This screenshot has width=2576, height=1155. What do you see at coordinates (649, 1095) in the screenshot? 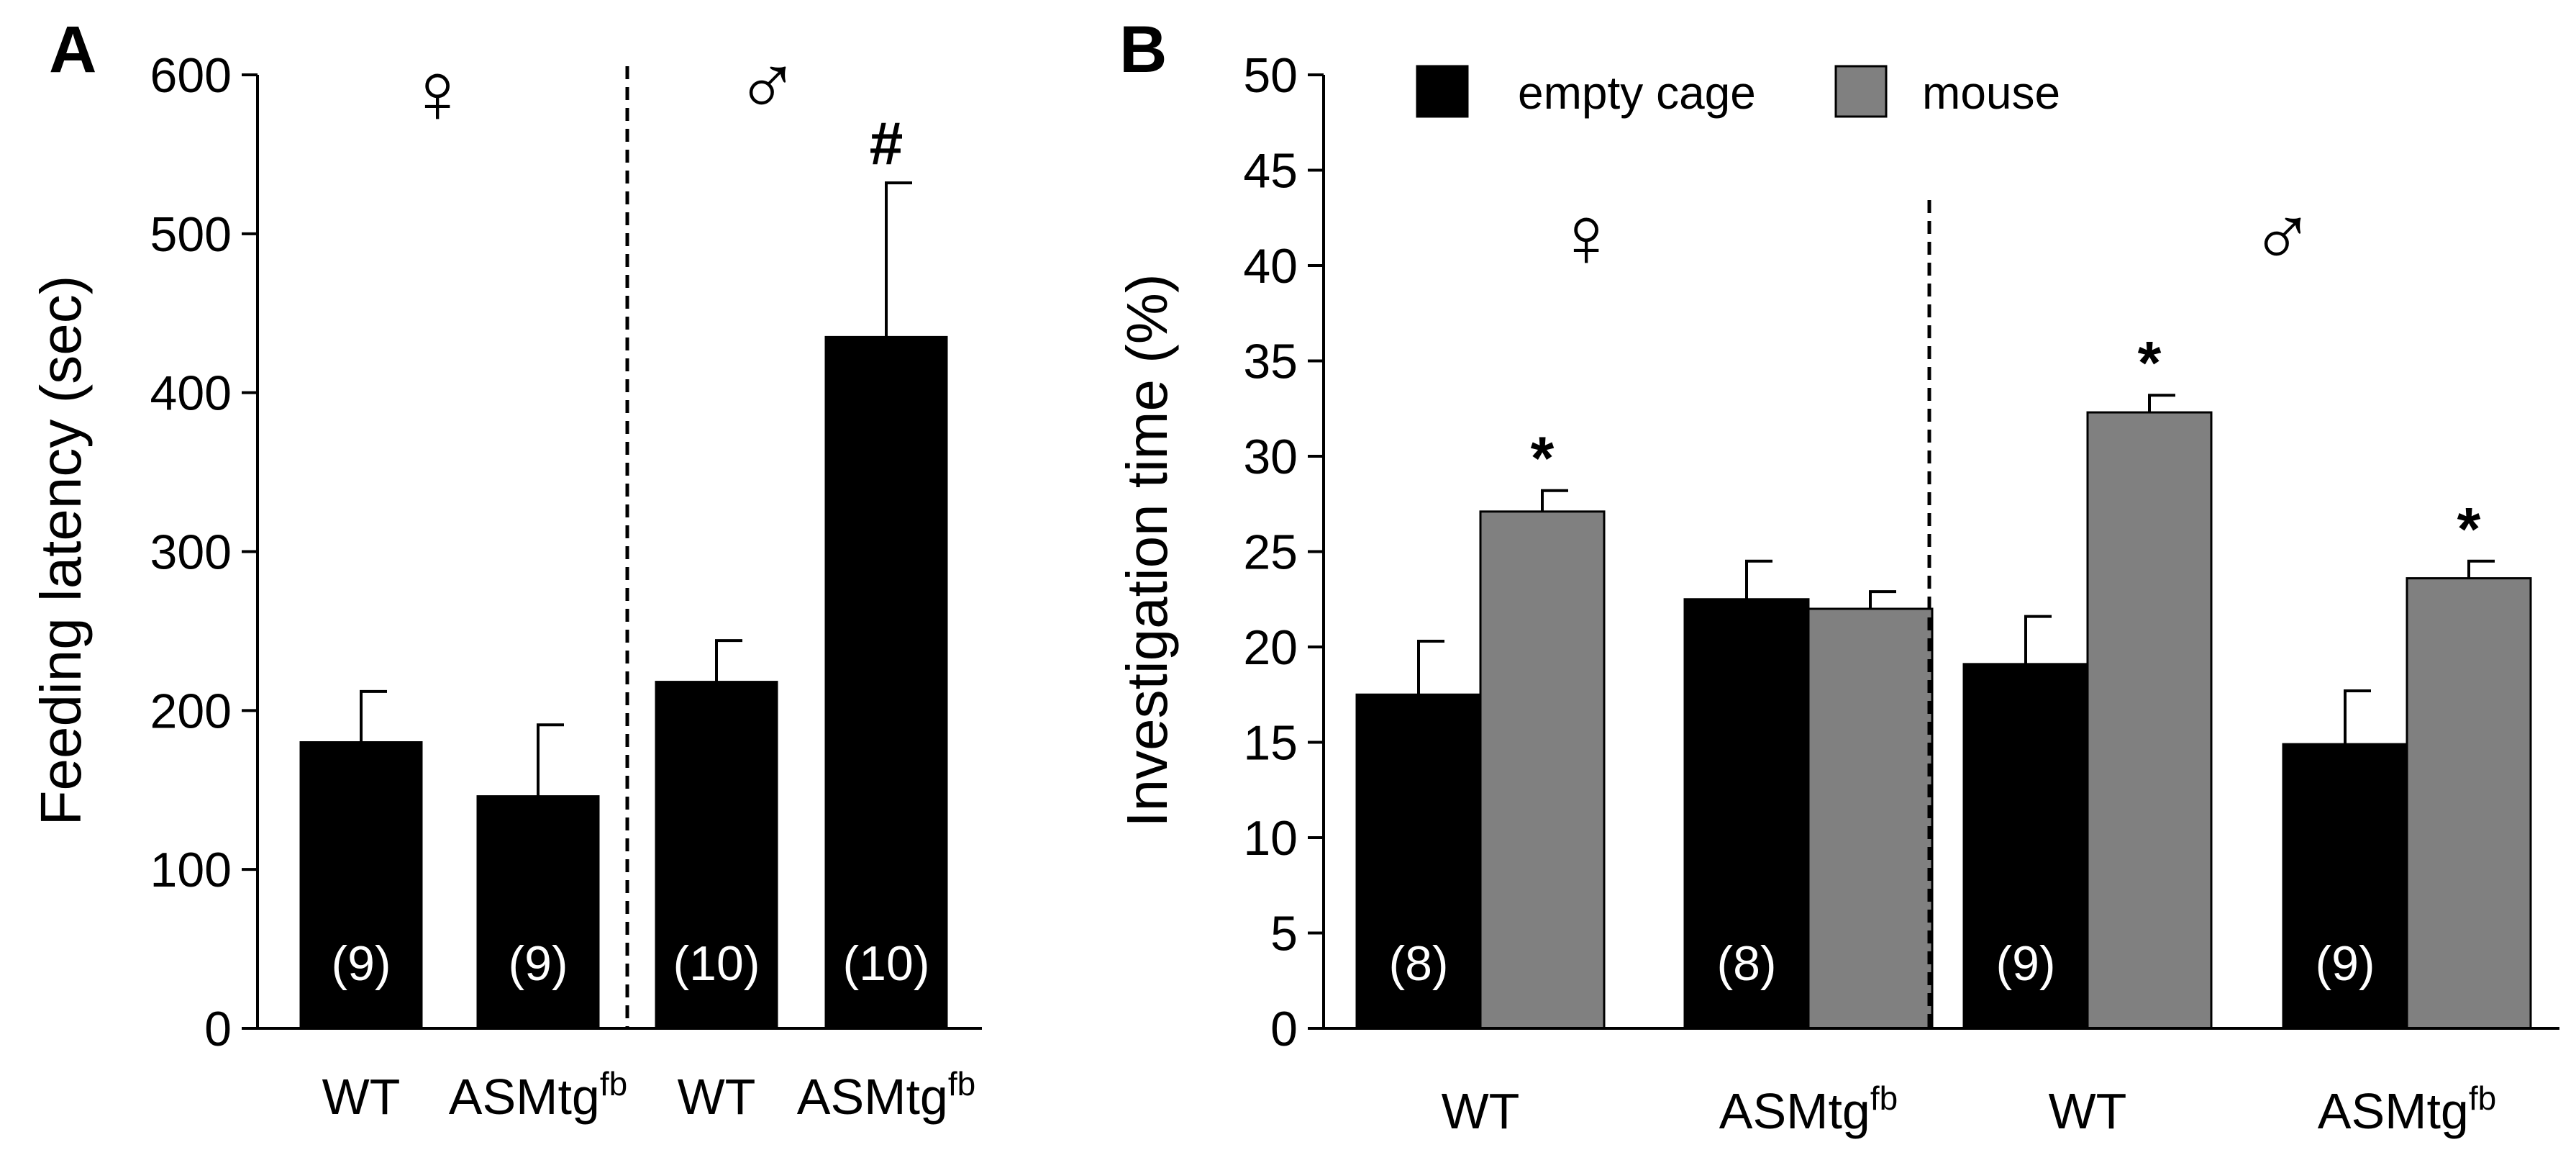
I see `panel-a-category-labels: WT ASMtgfb WT ASMtgfb` at bounding box center [649, 1095].